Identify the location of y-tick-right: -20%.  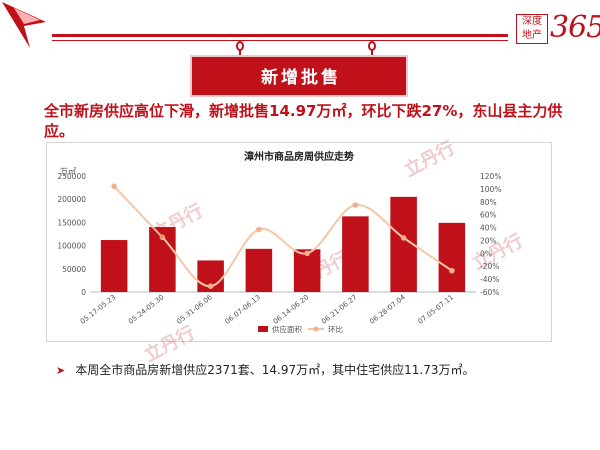
(489, 266).